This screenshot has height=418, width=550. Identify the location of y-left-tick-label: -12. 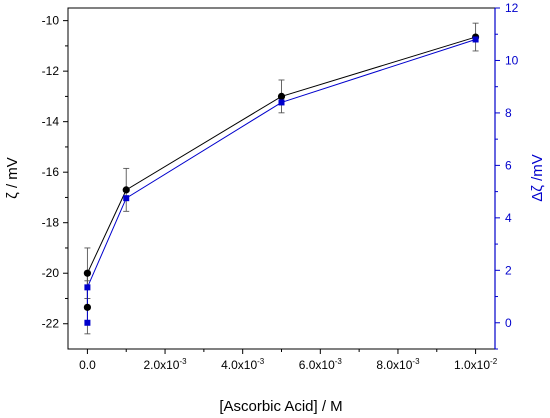
(51, 71).